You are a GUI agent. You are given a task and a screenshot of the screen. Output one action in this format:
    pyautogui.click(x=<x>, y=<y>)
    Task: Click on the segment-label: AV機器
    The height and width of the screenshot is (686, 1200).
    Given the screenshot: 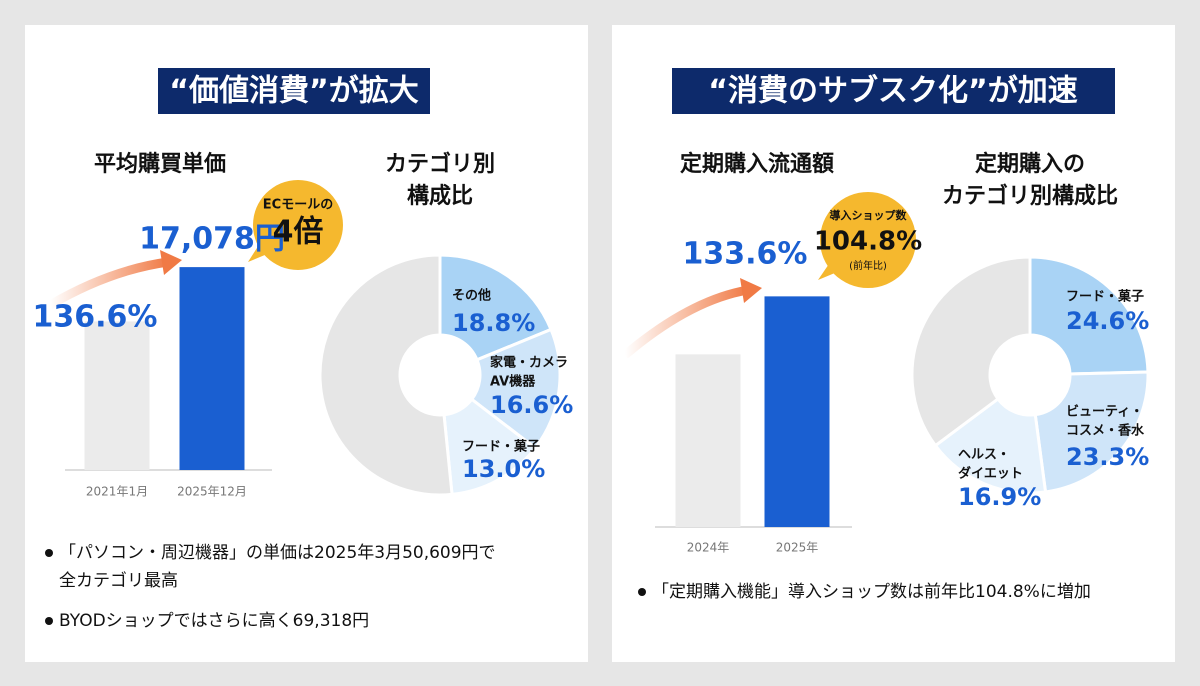 What is the action you would take?
    pyautogui.click(x=513, y=382)
    